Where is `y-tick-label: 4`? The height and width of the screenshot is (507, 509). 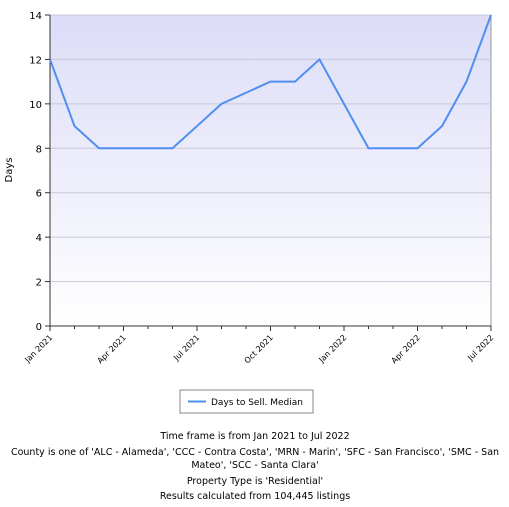
y-tick-label: 4 is located at coordinates (39, 238).